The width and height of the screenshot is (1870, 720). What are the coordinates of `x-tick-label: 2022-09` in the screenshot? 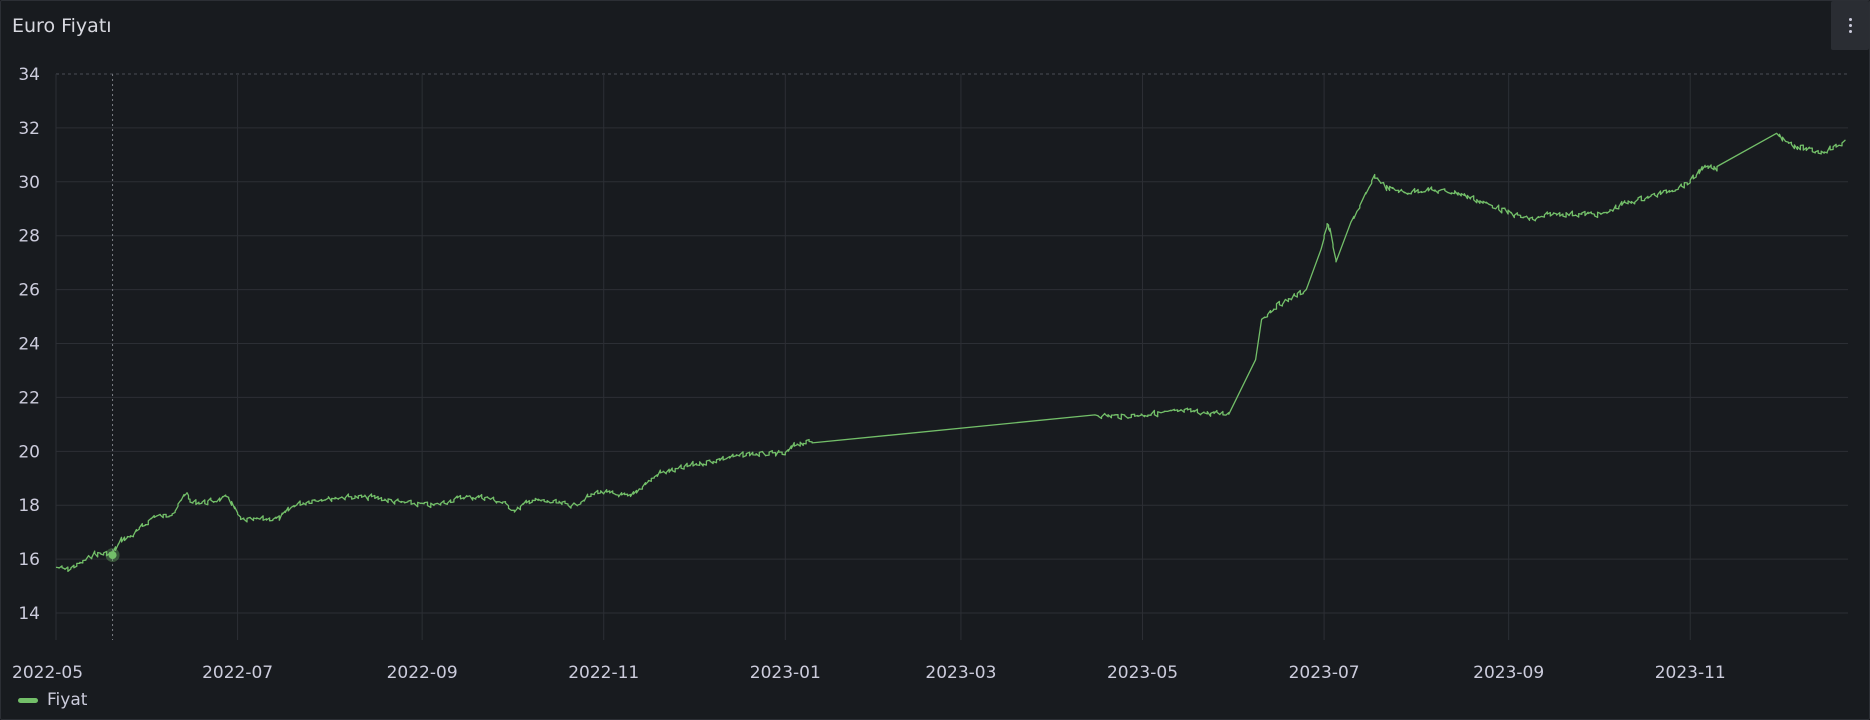 It's located at (422, 673).